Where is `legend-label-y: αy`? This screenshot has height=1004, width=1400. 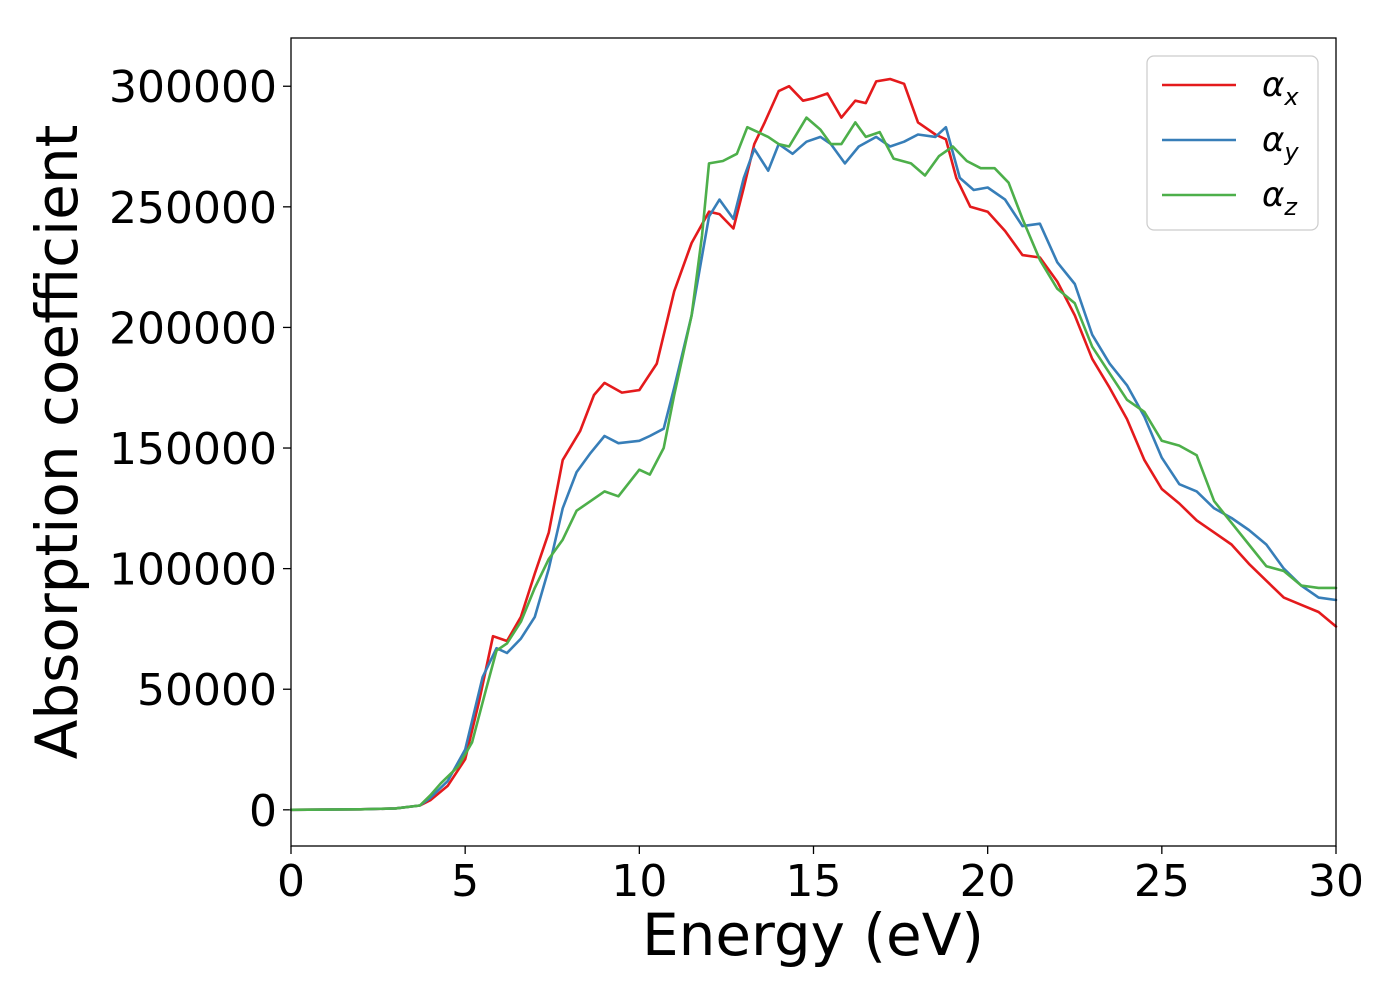
legend-label-y: αy is located at coordinates (1280, 143).